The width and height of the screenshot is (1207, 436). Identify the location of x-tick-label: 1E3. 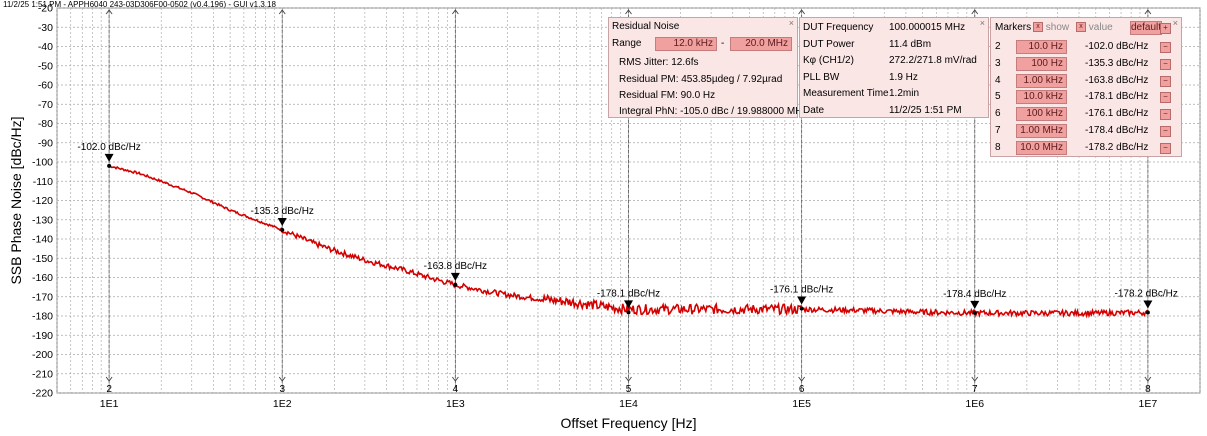
(455, 404).